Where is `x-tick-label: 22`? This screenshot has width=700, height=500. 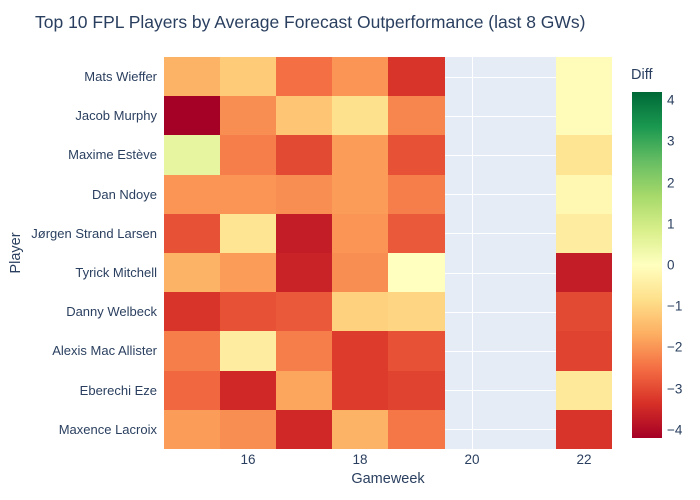 x-tick-label: 22 is located at coordinates (584, 459).